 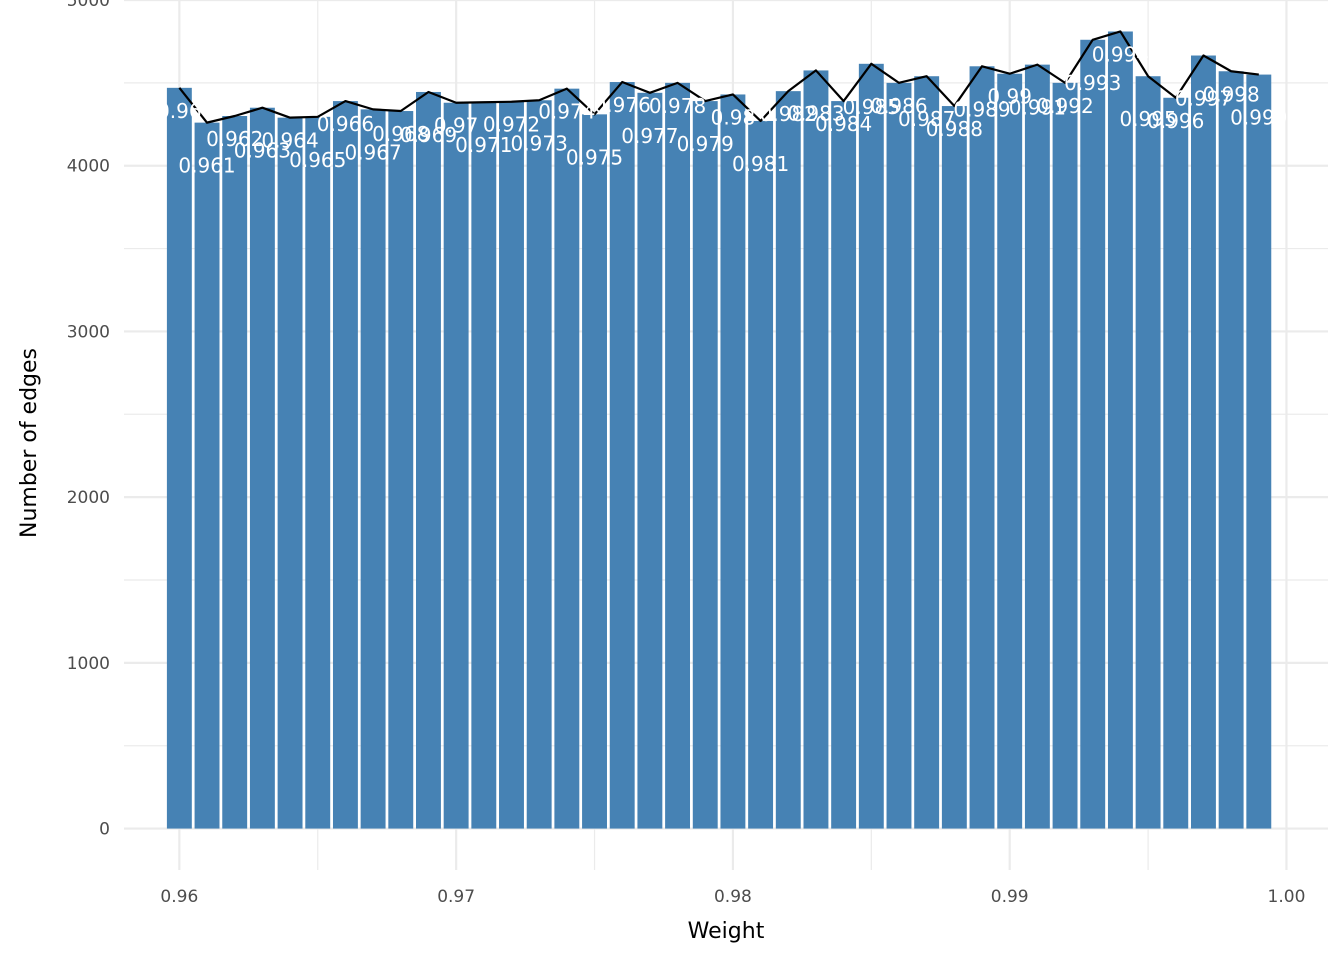 I want to click on y-axis-tick-labels: 0 1000 2000 3000 4000 5000, so click(x=88, y=420).